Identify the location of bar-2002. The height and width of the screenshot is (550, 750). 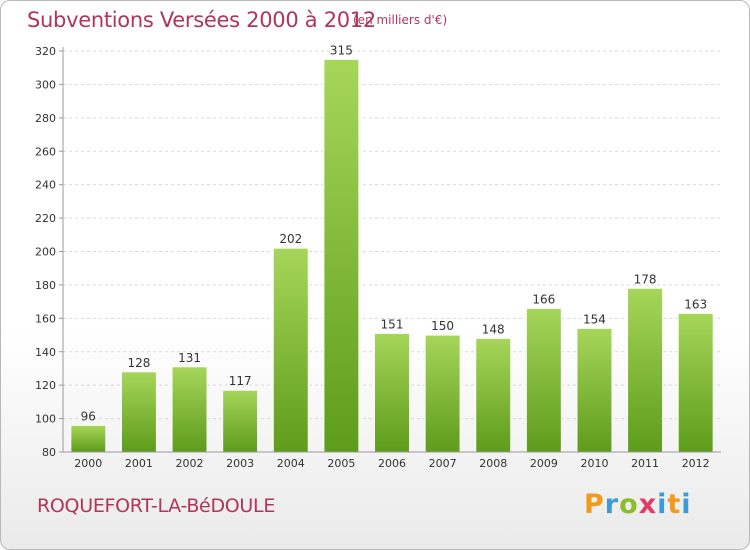
(189, 409).